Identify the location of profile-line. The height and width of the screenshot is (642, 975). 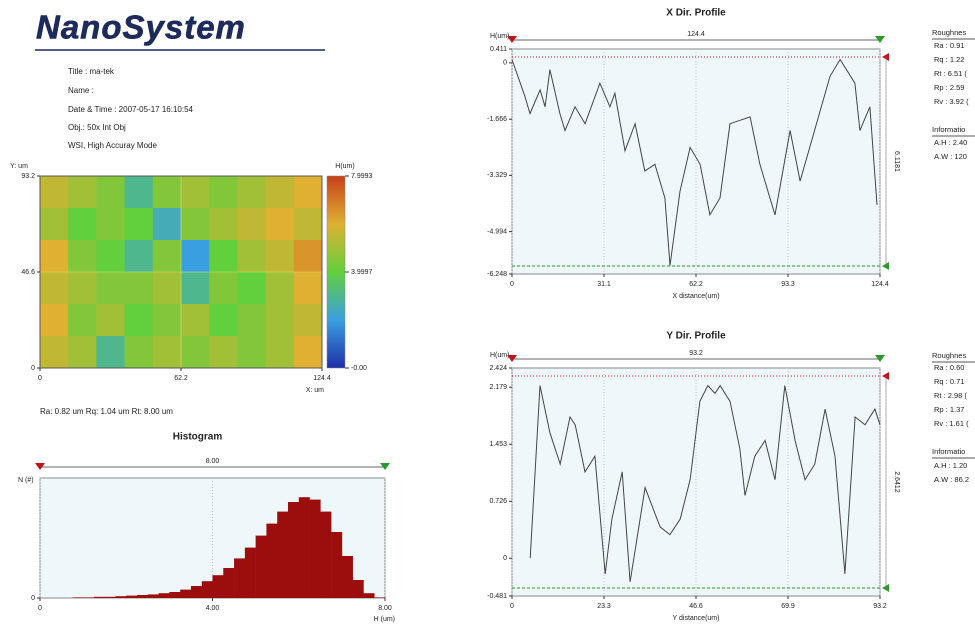
(705, 483).